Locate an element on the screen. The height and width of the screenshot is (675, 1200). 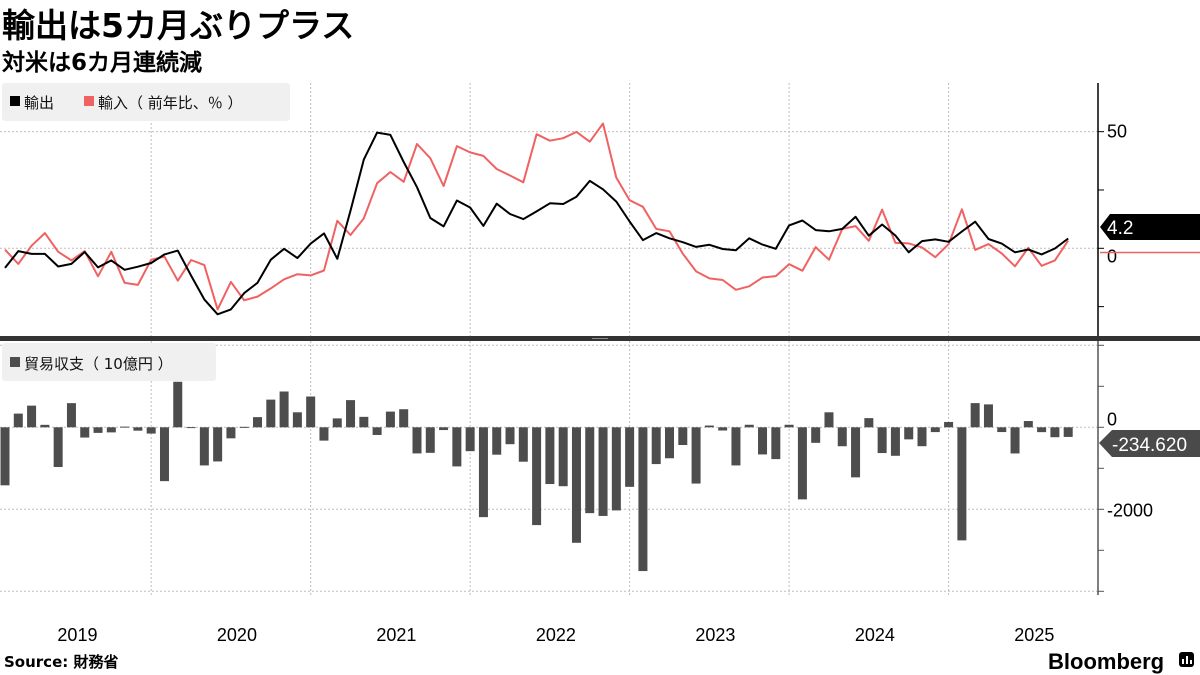
balance-last-value-callout: -234.620 is located at coordinates (1149, 443).